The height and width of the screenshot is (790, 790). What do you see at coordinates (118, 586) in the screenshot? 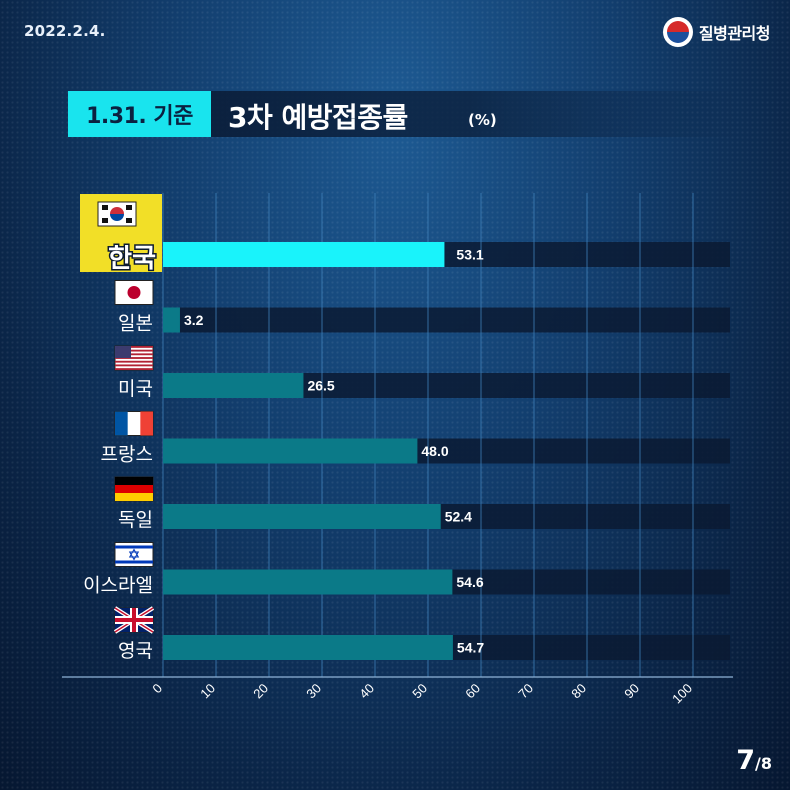
I see `country-label: 이스라엘` at bounding box center [118, 586].